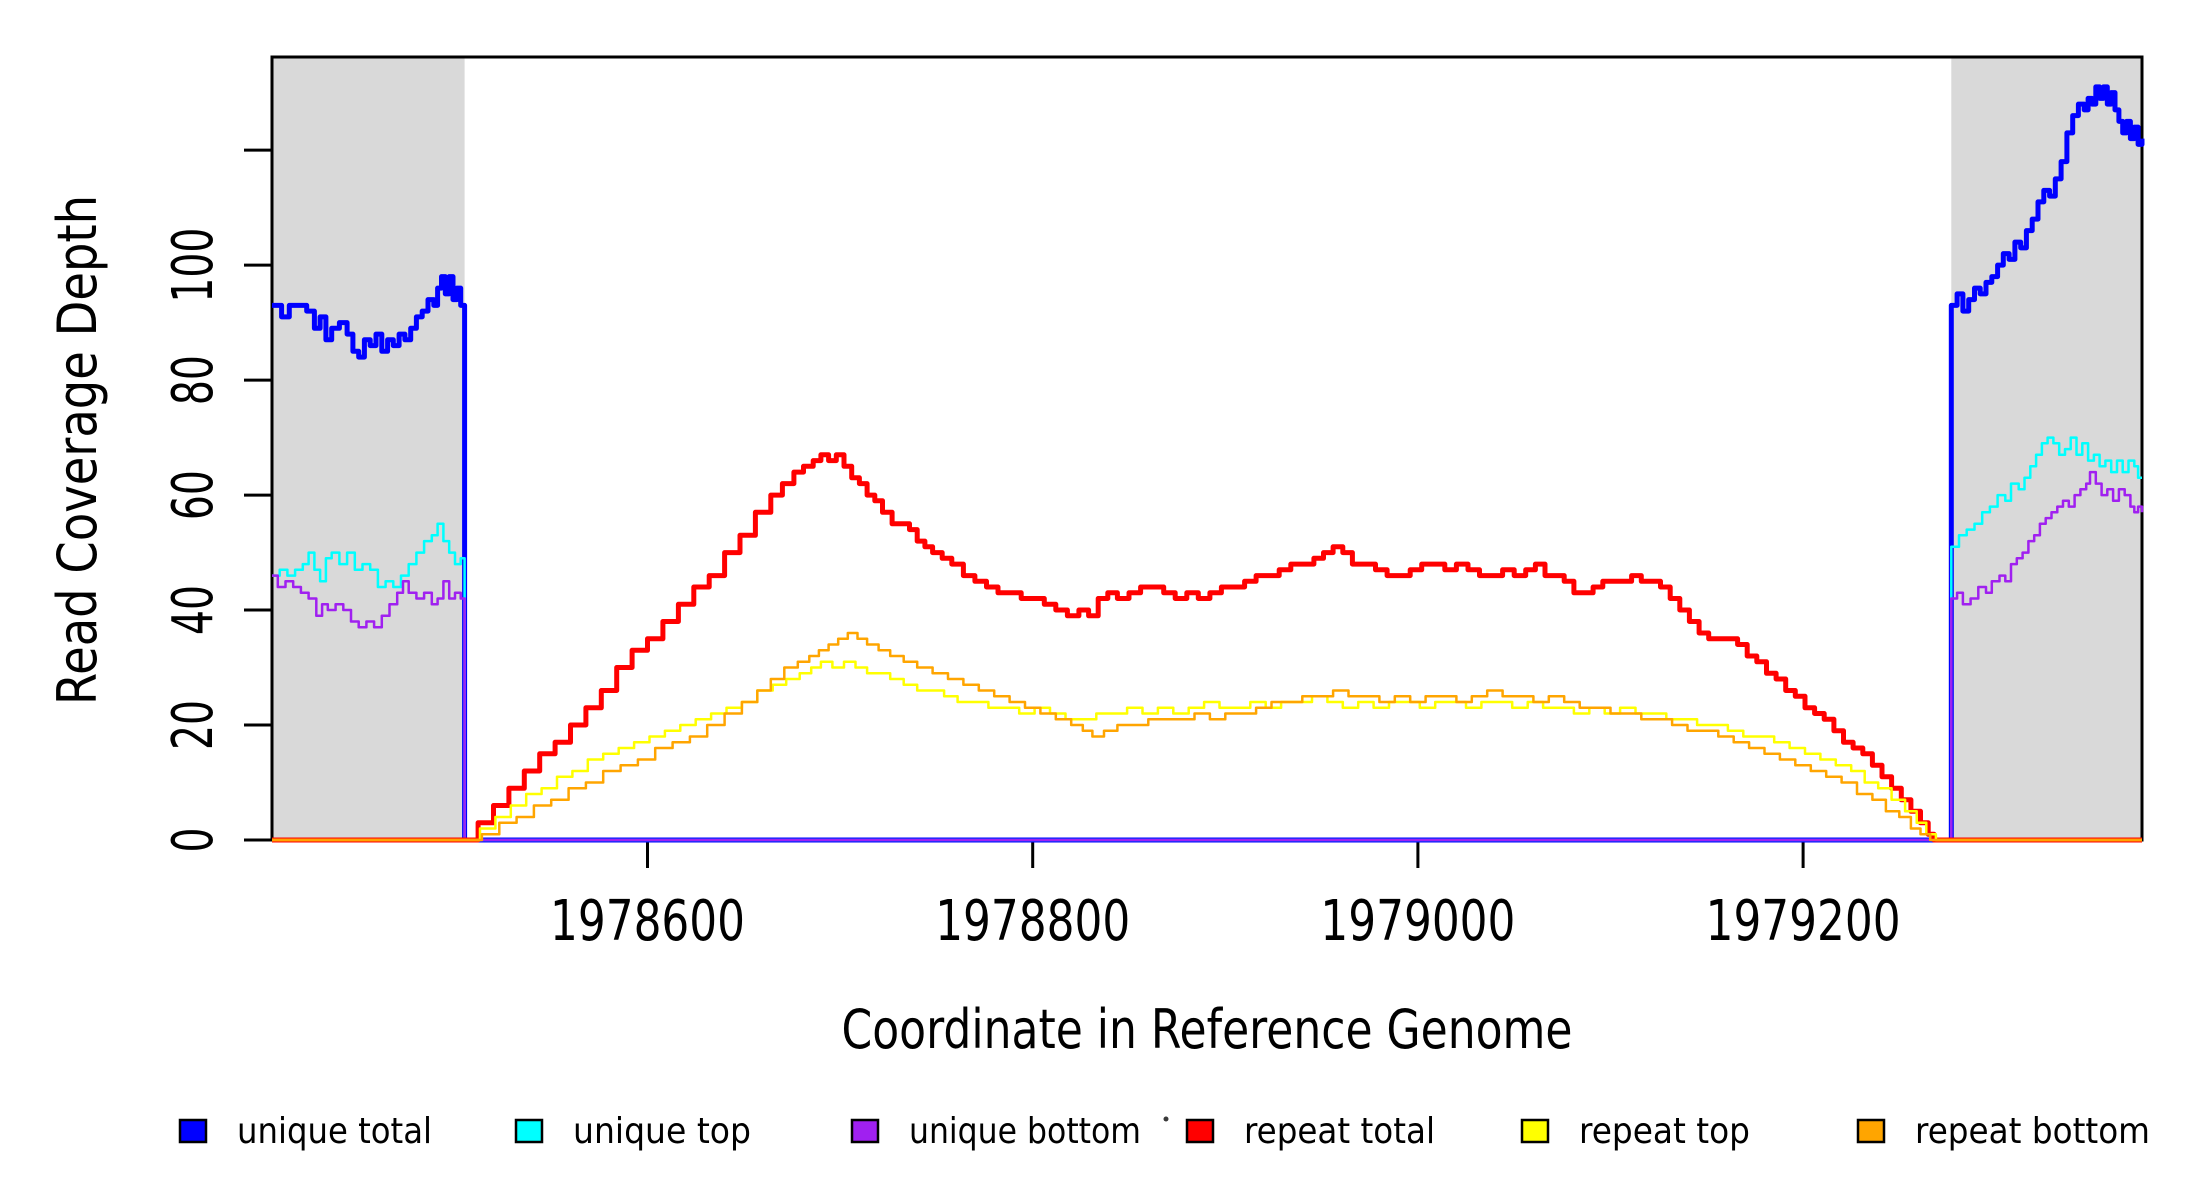 The width and height of the screenshot is (2200, 1200). What do you see at coordinates (865, 1131) in the screenshot?
I see `legend-swatch-unique-bottom` at bounding box center [865, 1131].